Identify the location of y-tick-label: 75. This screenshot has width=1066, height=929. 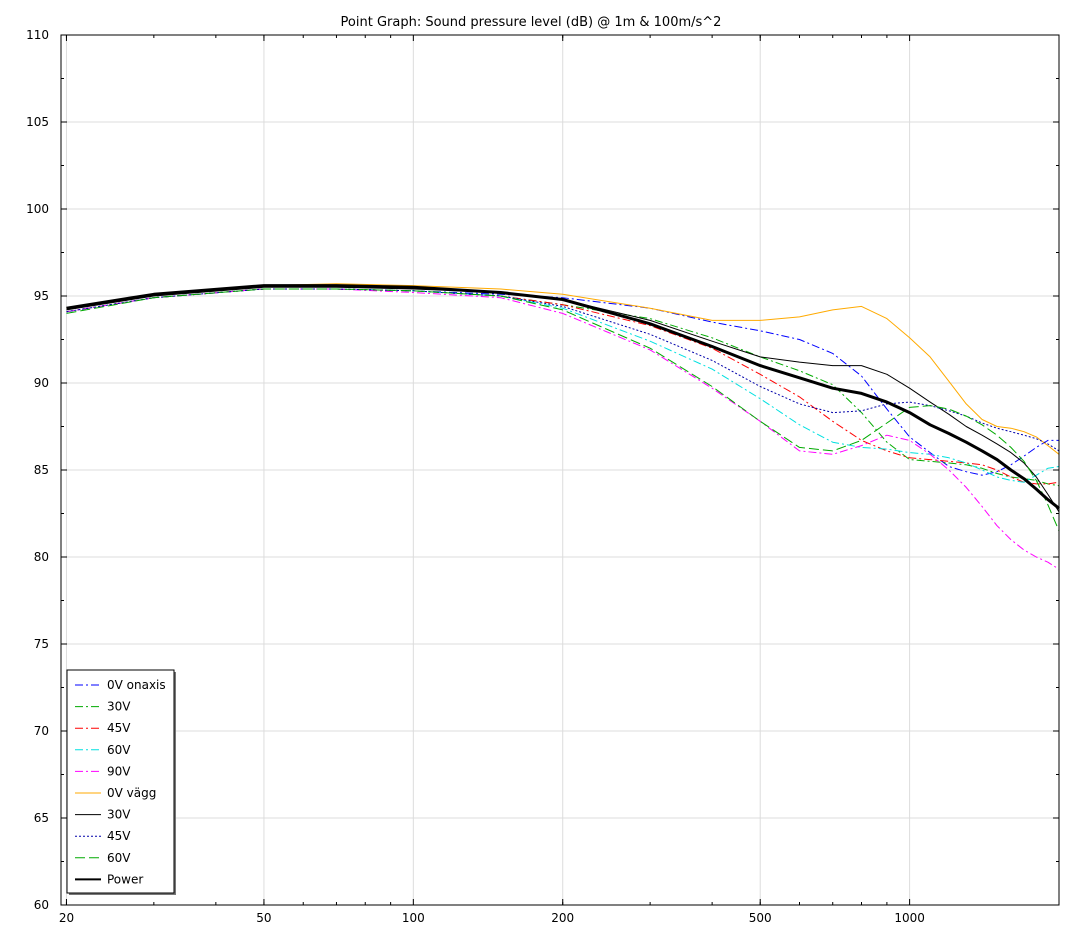
(41, 644).